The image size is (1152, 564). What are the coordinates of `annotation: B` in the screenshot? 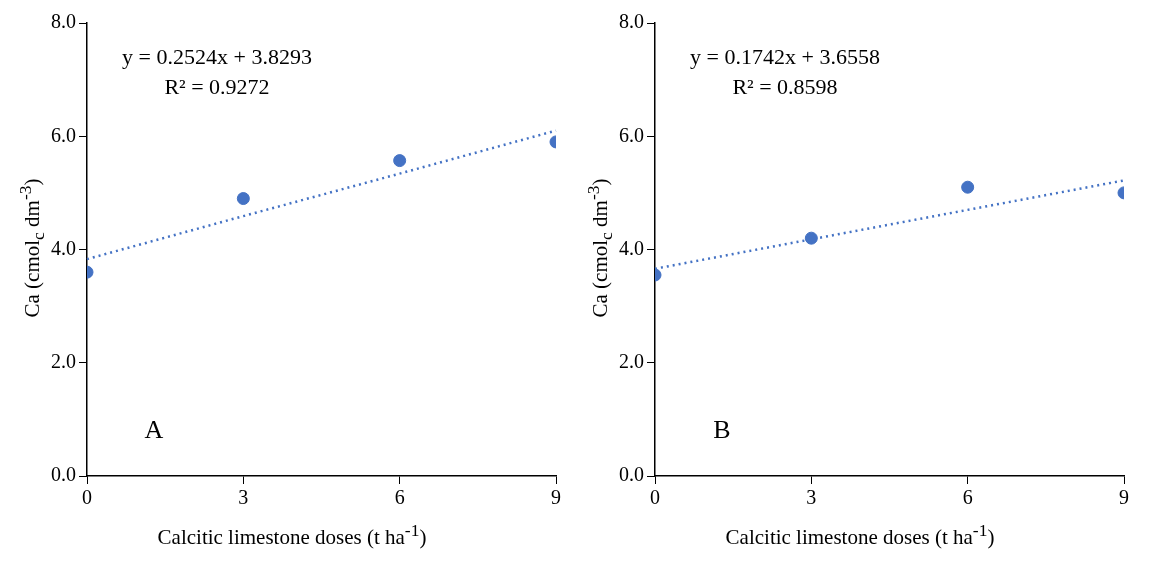 It's located at (722, 429).